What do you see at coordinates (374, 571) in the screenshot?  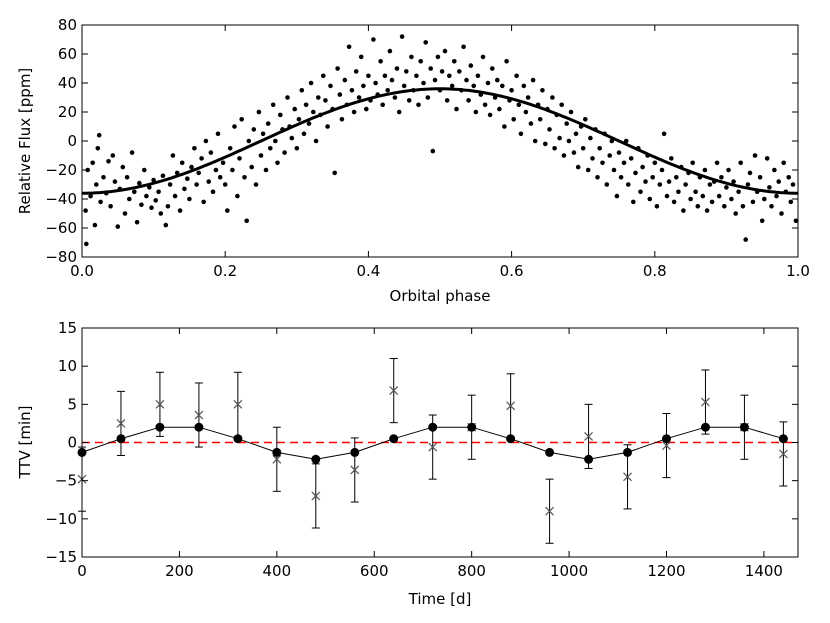 I see `bottom-x-tick-label: 600` at bounding box center [374, 571].